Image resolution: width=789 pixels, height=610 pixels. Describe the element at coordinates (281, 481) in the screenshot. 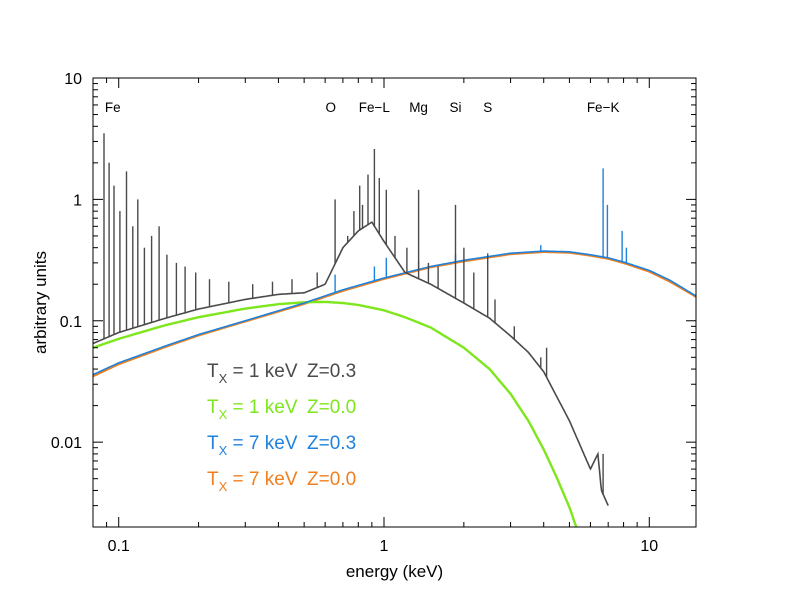

I see `legend-entry: TX = 7 keV Z=0.0` at that location.